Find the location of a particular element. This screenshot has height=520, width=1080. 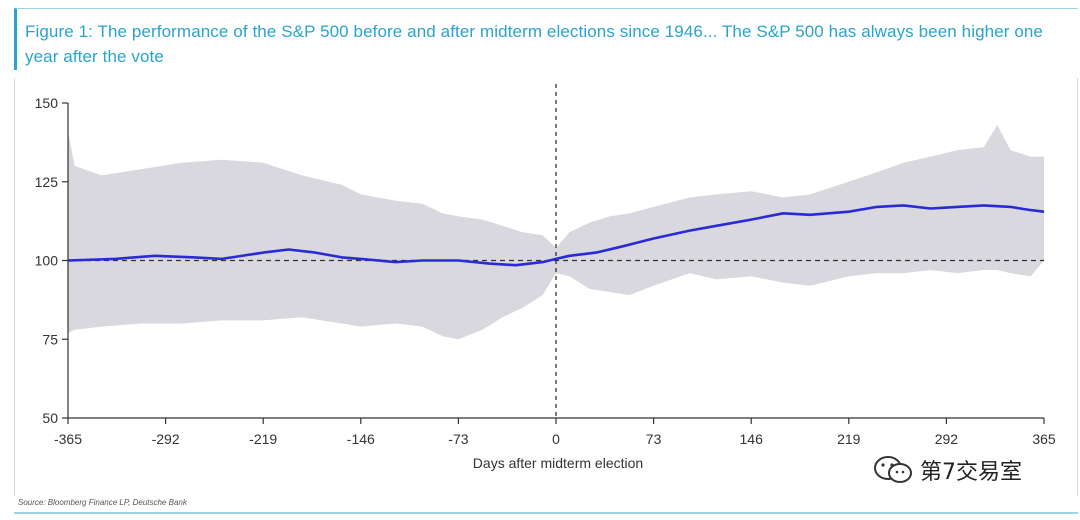

x-tick-label: 146 is located at coordinates (752, 439).